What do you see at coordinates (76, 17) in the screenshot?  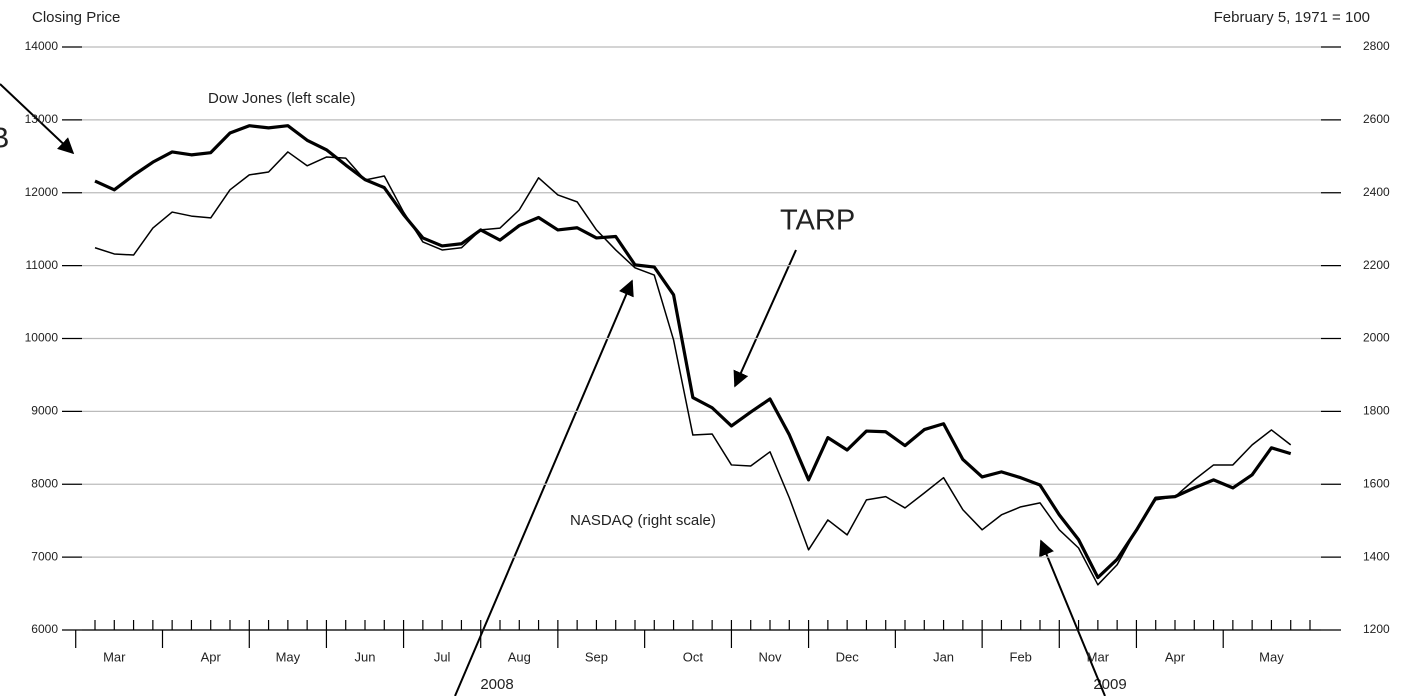 I see `chart-title: Closing Price` at bounding box center [76, 17].